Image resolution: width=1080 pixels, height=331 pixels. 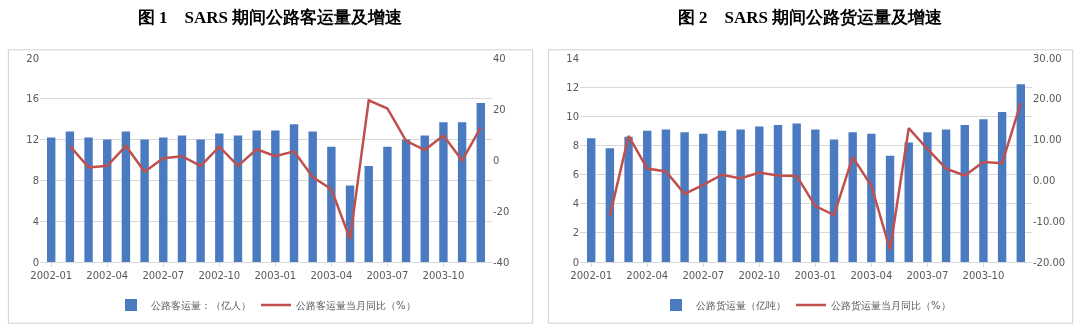 I want to click on y2-tick-label: 40, so click(x=499, y=58).